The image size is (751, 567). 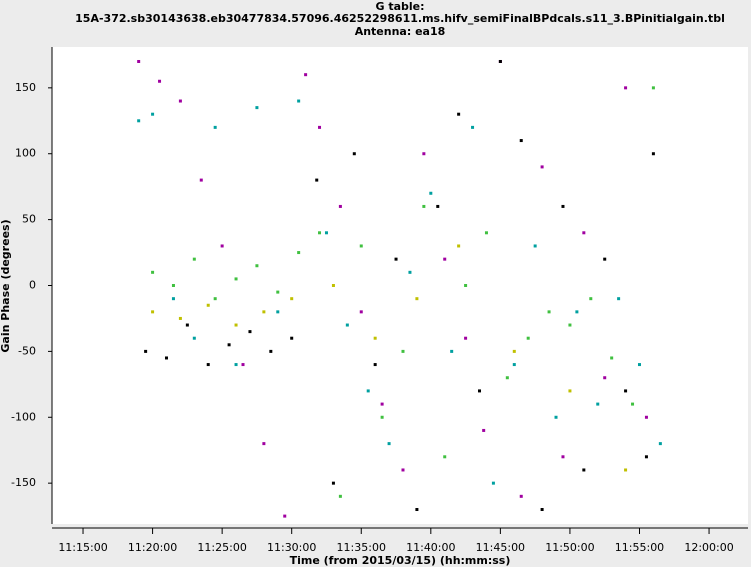 I want to click on x-tick-label: 11:20:00, so click(x=152, y=547).